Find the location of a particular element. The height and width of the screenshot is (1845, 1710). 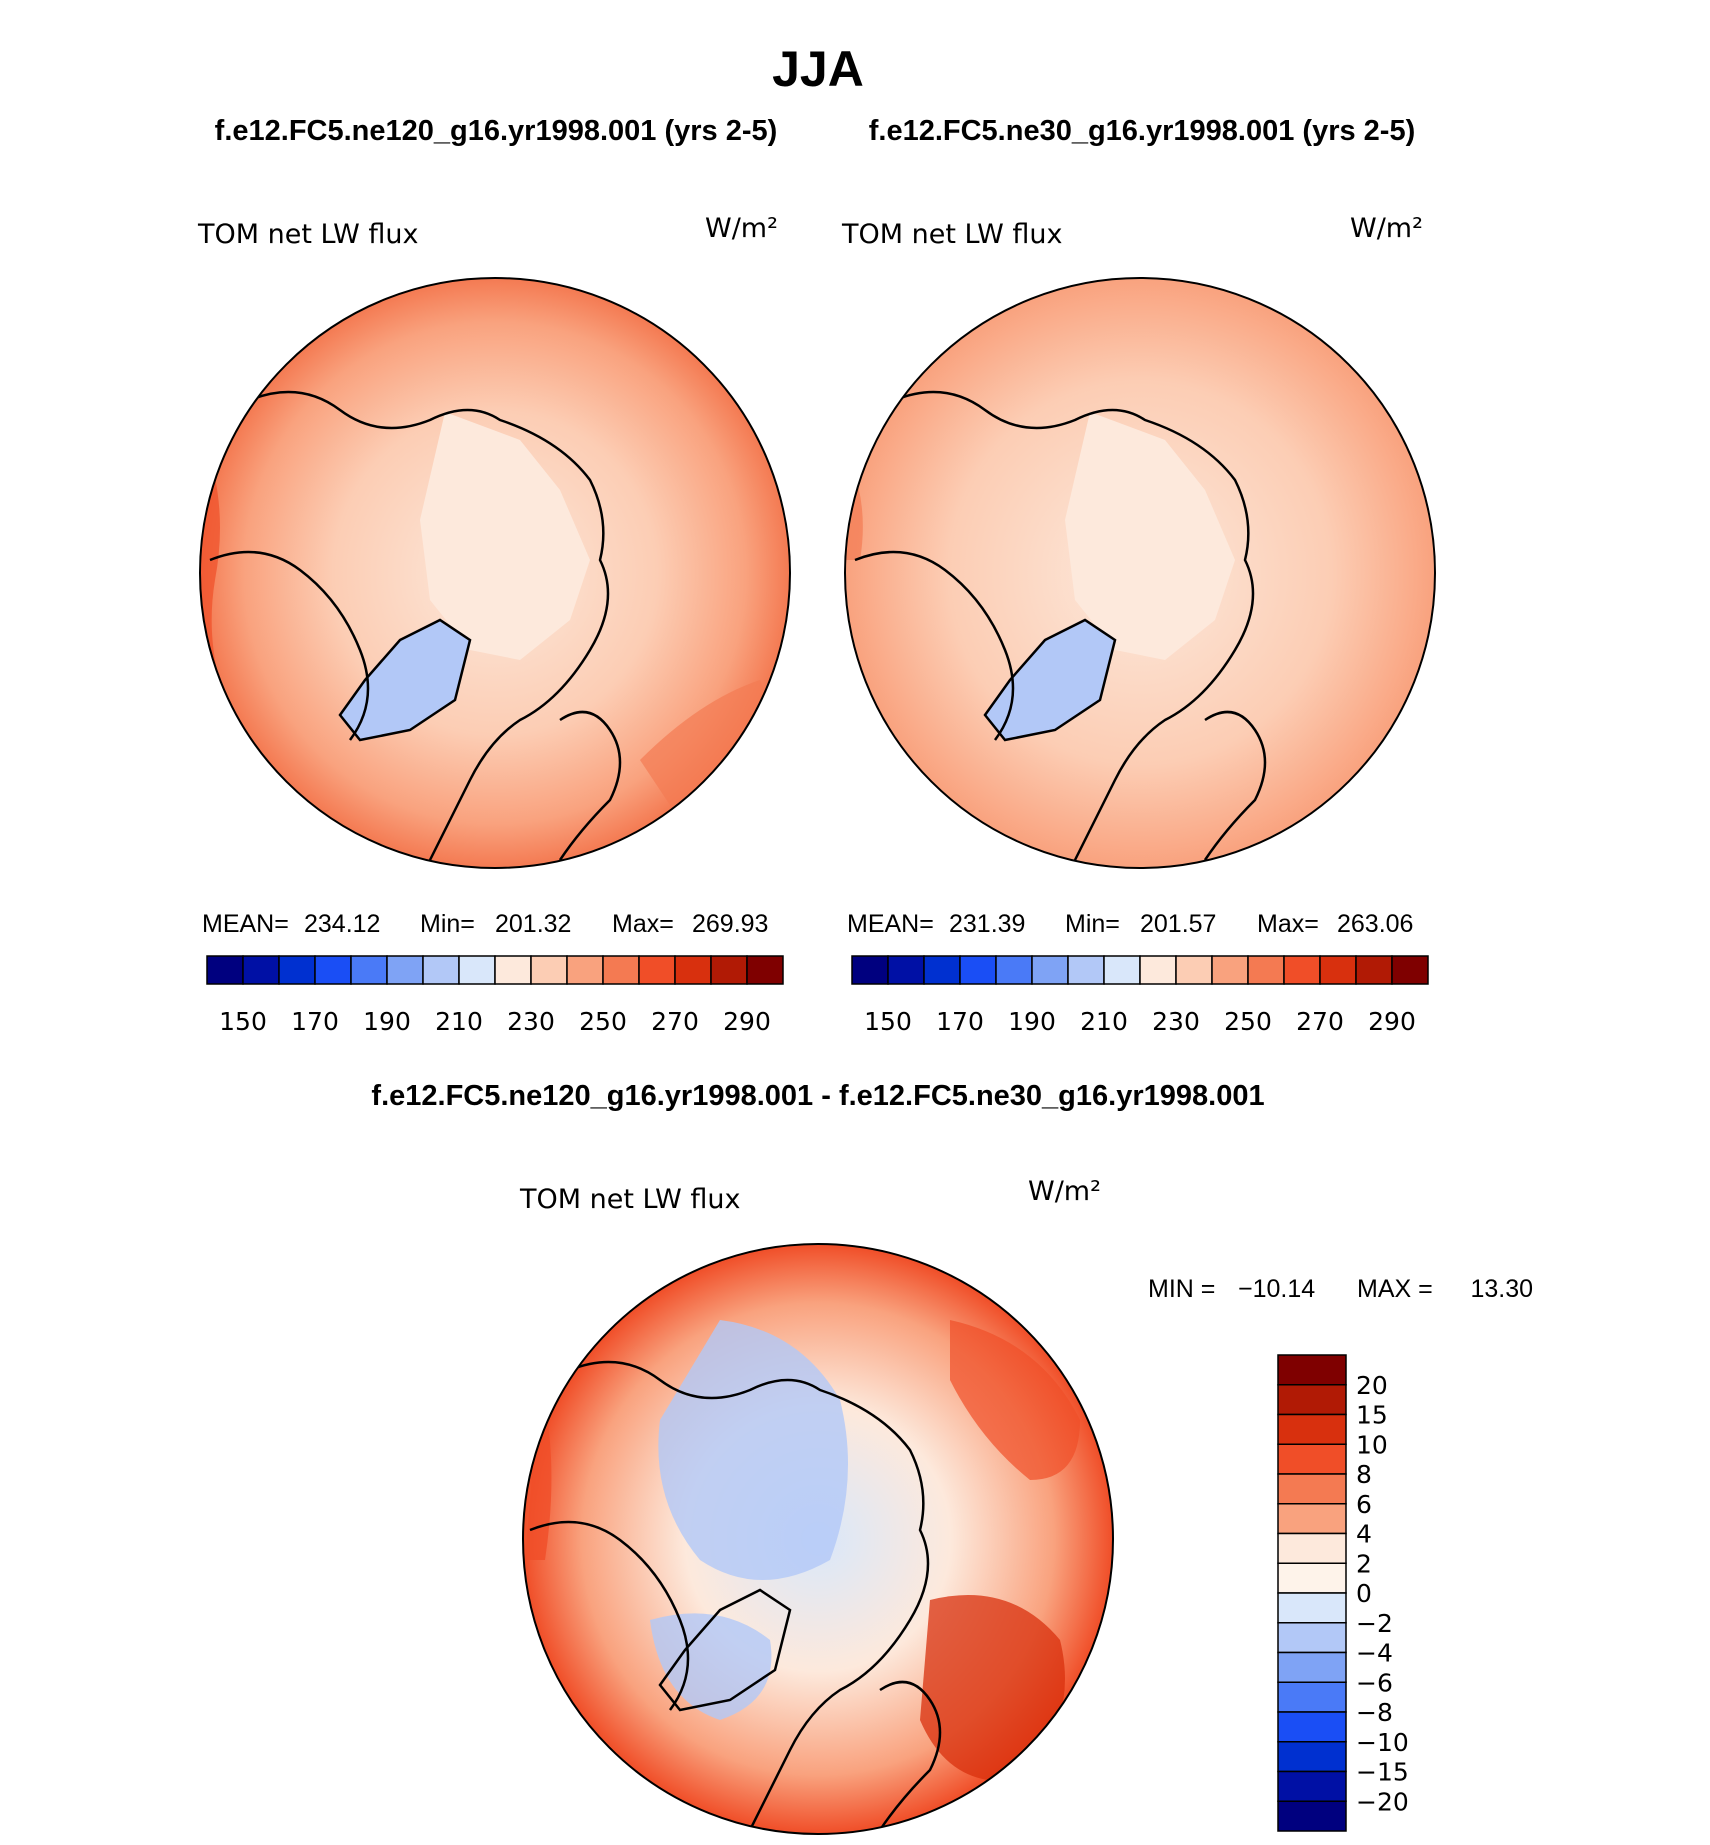

min-value: −10.14 is located at coordinates (1276, 1289).